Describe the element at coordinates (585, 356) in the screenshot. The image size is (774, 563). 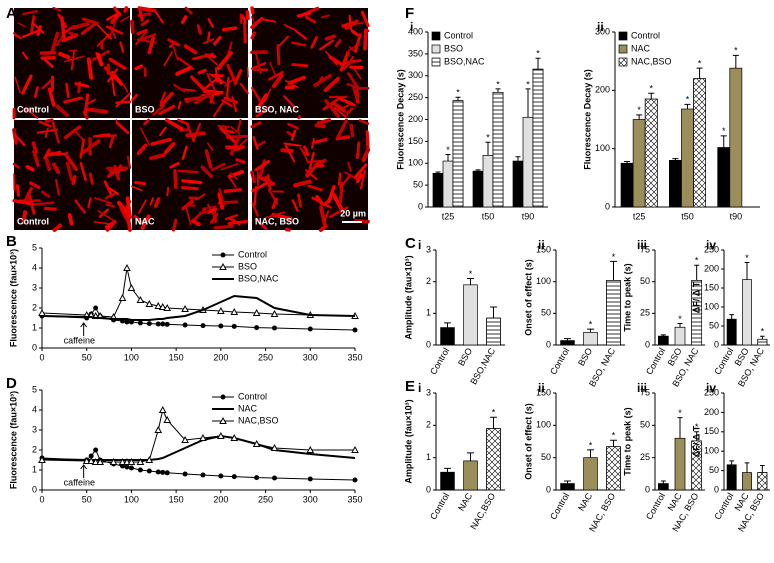
I see `x-tick-label: BSO` at that location.